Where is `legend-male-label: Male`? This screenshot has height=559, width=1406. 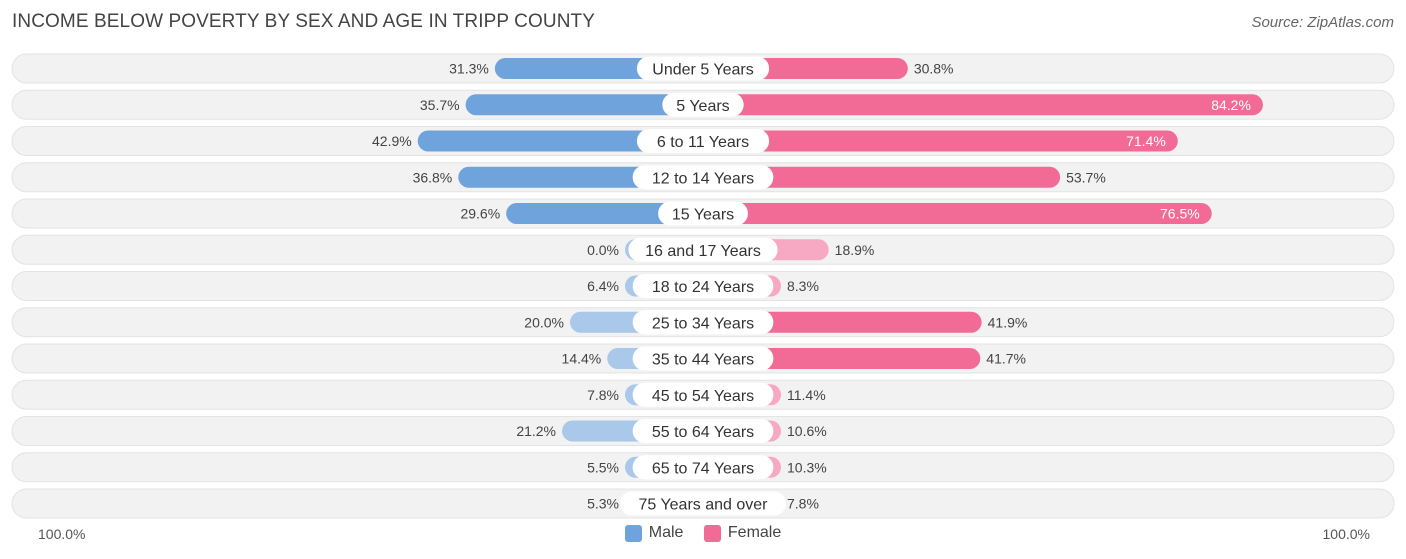
legend-male-label: Male is located at coordinates (666, 532).